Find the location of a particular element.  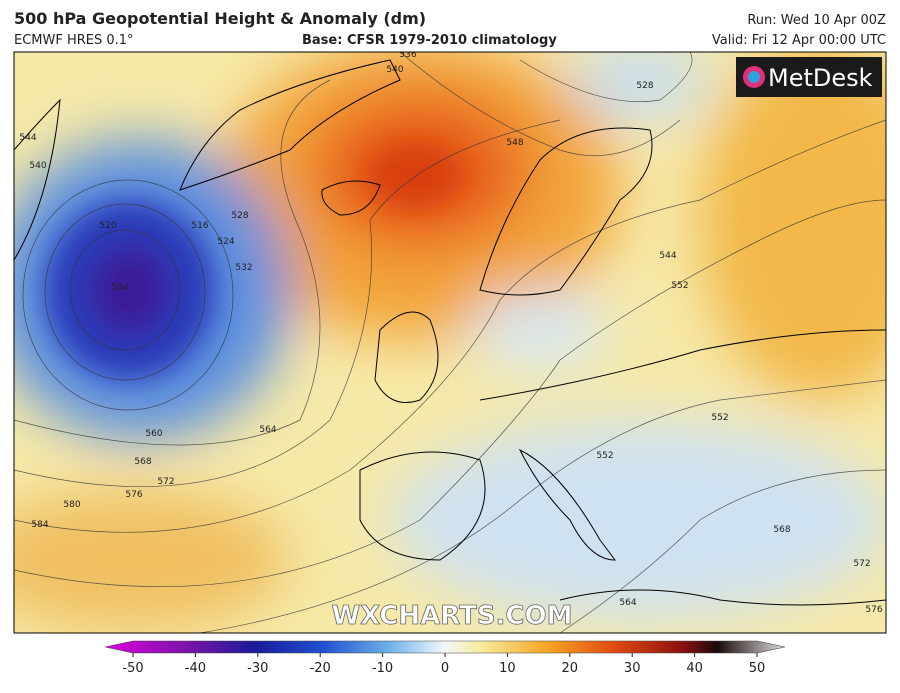

model: ECMWF HRES 0.1° is located at coordinates (74, 40).